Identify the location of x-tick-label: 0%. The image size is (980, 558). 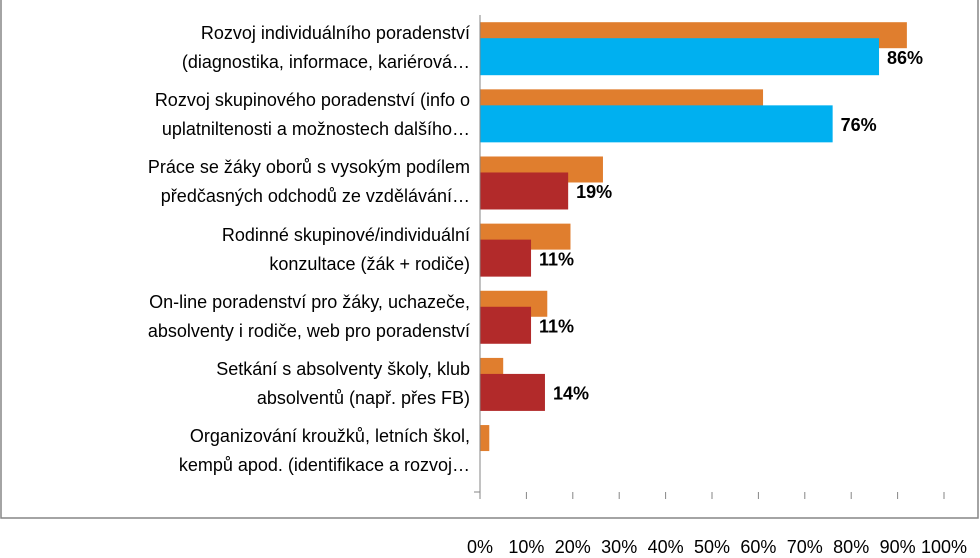
(480, 547).